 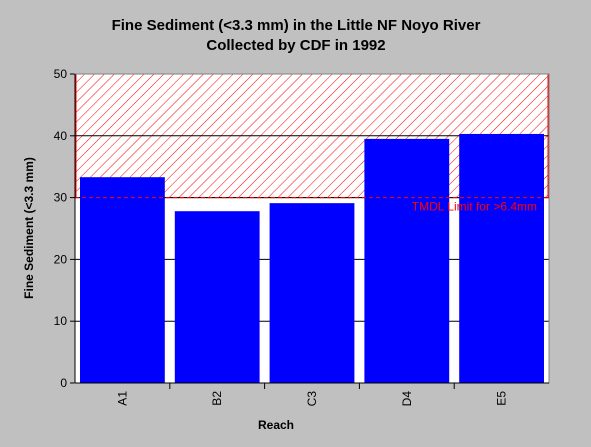 I want to click on y-tick-label: 10, so click(x=61, y=321).